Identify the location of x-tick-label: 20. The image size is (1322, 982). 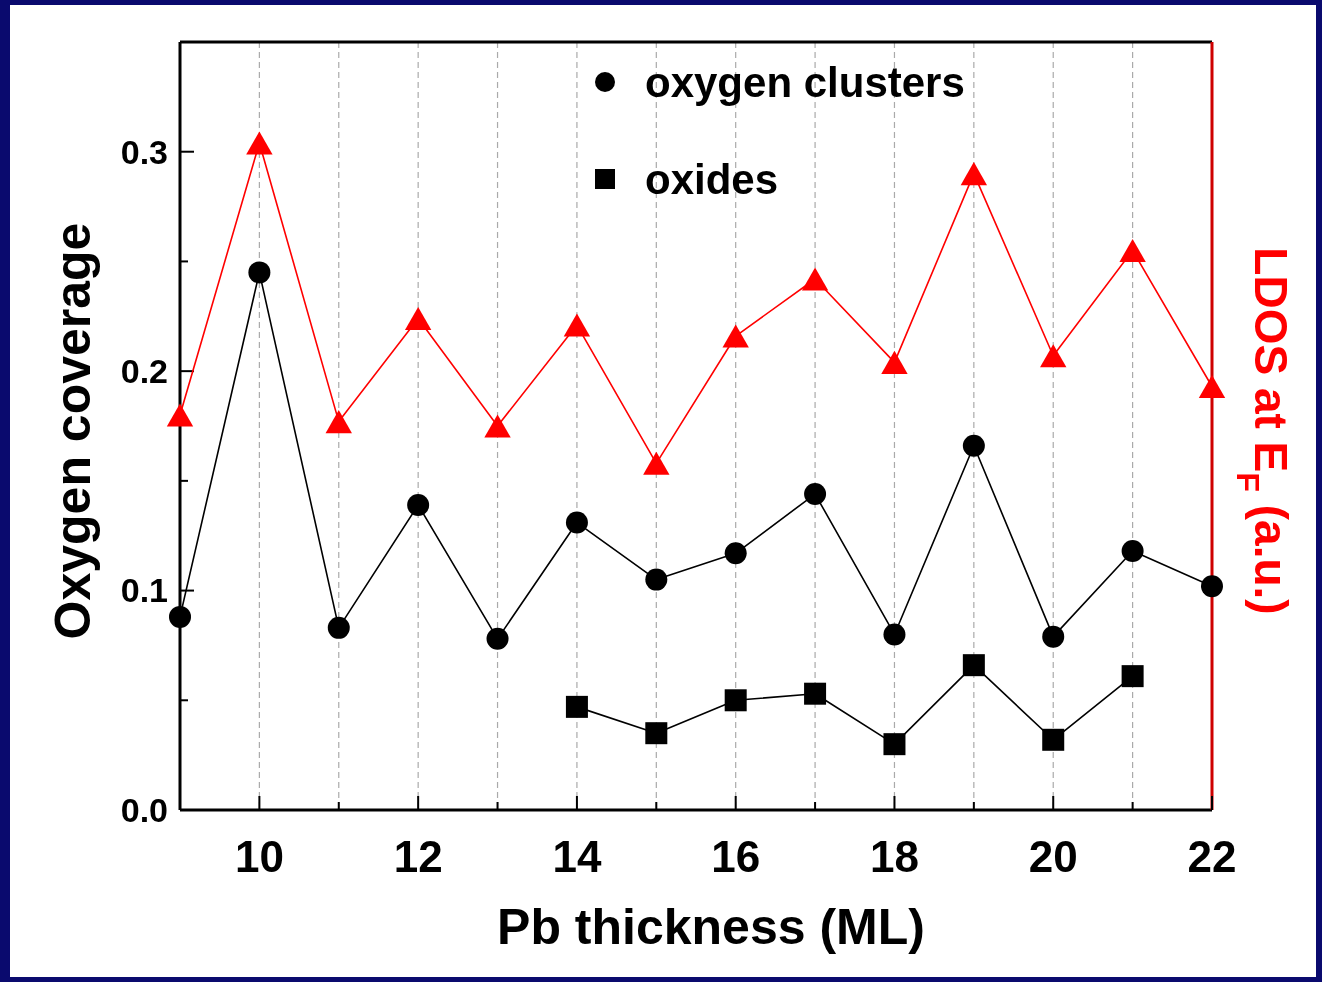
(1053, 856).